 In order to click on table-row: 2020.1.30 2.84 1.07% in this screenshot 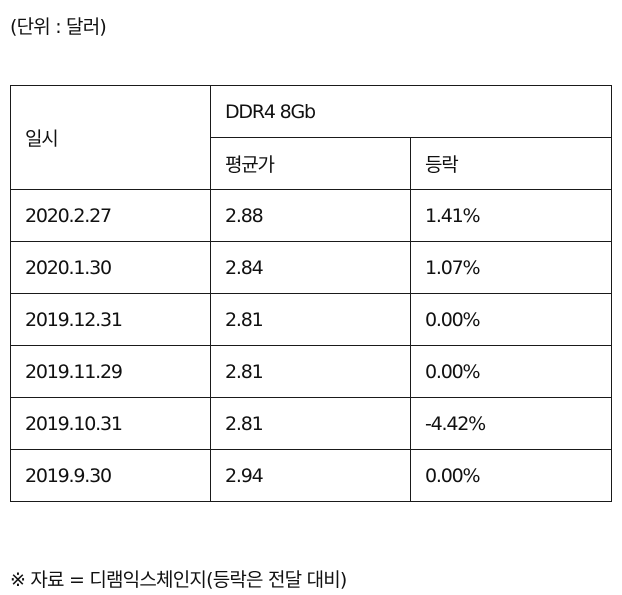, I will do `click(311, 267)`.